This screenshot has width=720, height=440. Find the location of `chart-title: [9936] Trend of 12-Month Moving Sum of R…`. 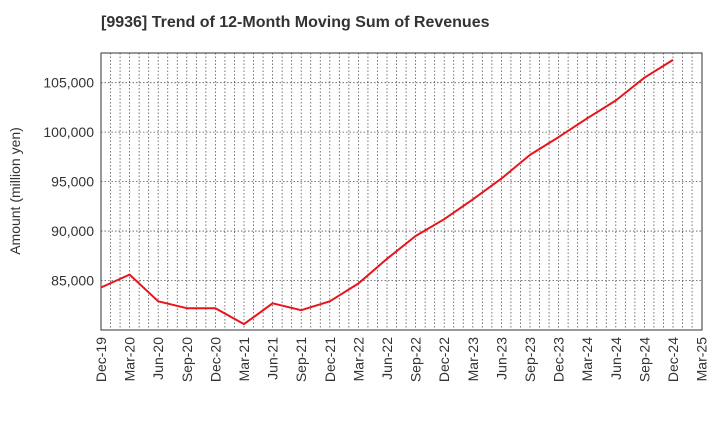

chart-title: [9936] Trend of 12-Month Moving Sum of R… is located at coordinates (295, 22).